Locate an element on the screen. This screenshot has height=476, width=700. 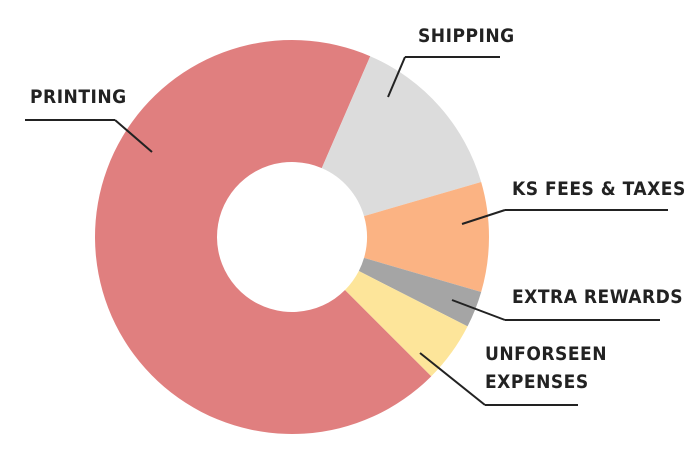
slice-label: SHIPPING is located at coordinates (466, 36).